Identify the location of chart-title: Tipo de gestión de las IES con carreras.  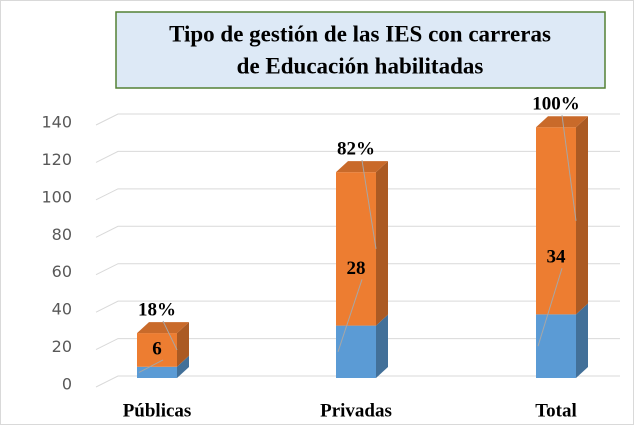
(360, 33).